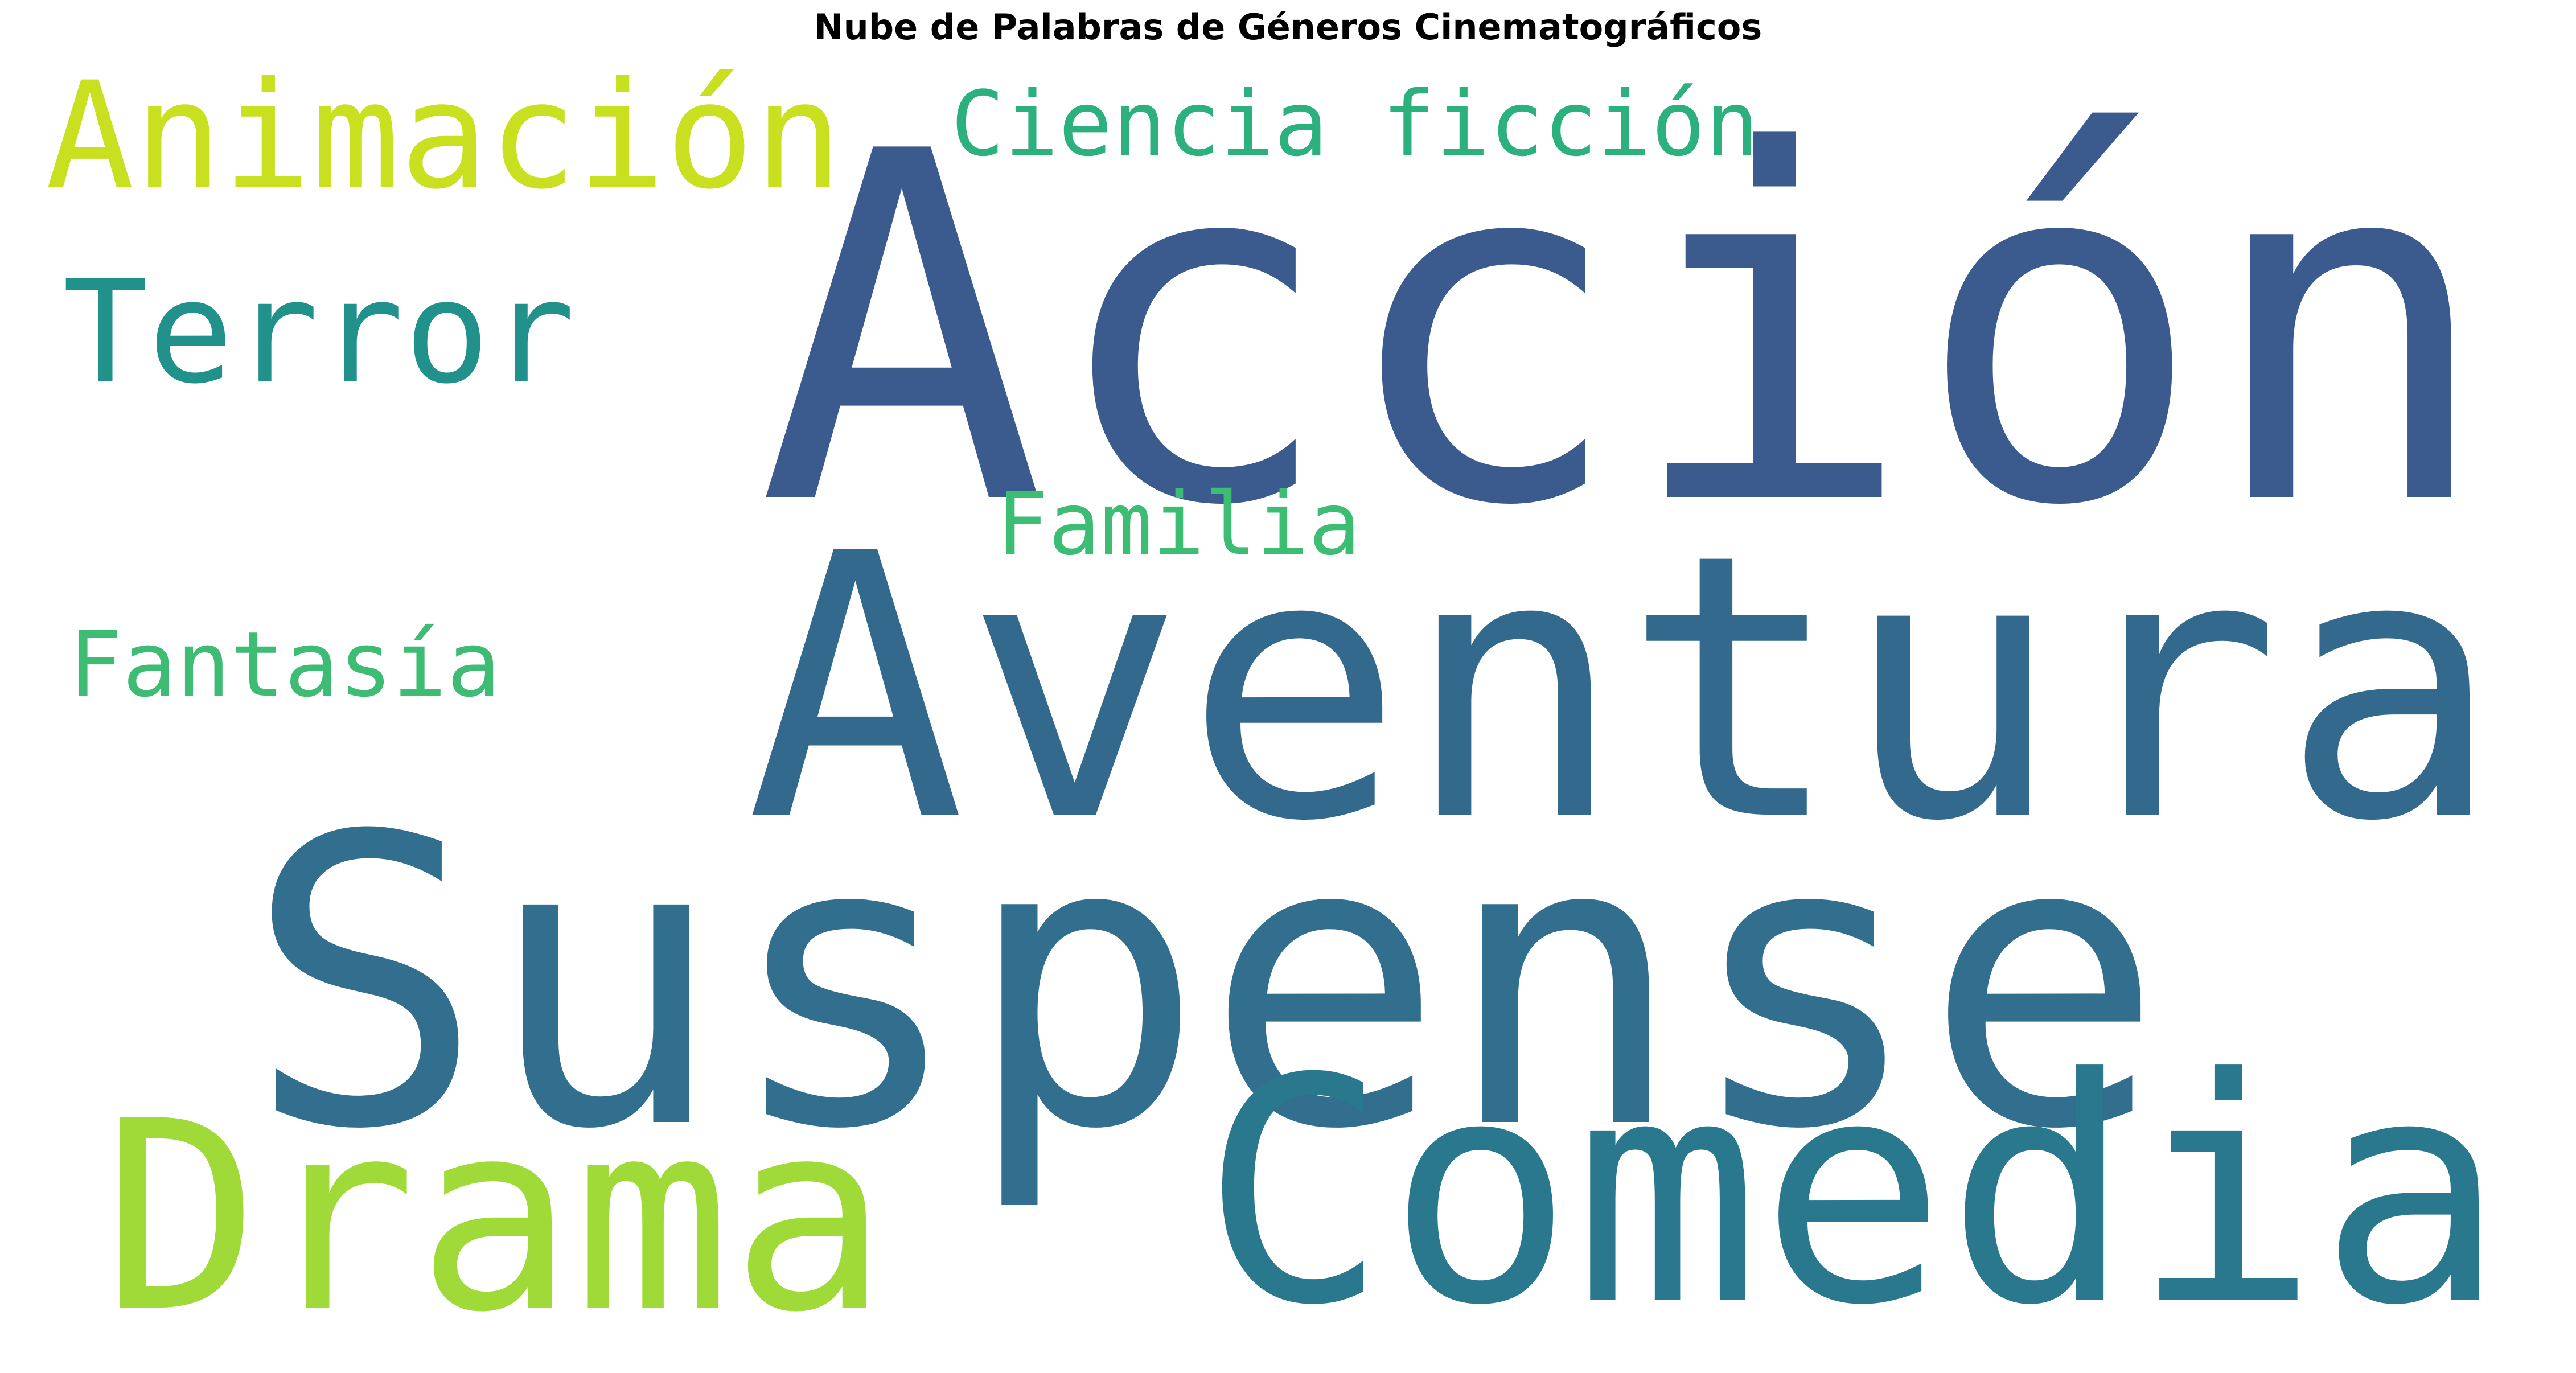  Describe the element at coordinates (495, 1218) in the screenshot. I see `word-drama: Drama` at that location.